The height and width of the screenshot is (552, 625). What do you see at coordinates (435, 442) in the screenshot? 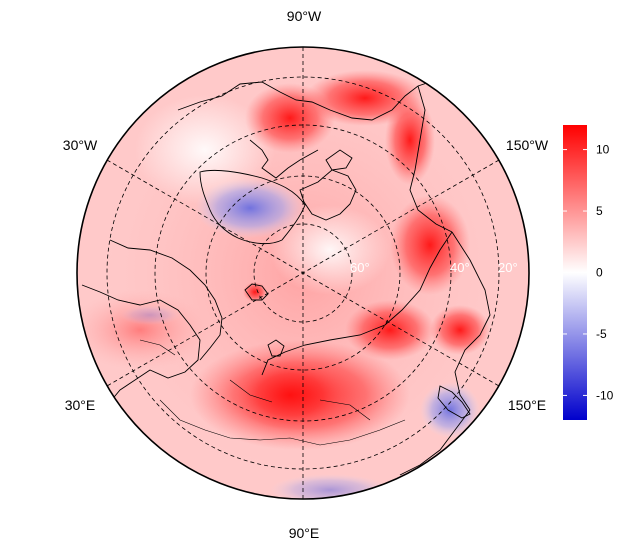
I see `china-coastline` at bounding box center [435, 442].